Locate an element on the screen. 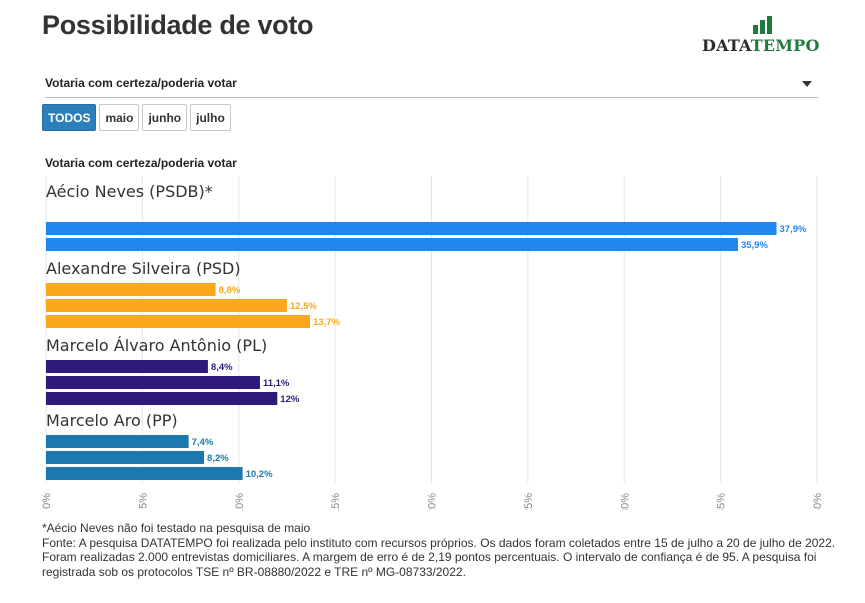 The width and height of the screenshot is (865, 603). group-label: Alexandre Silveira (PSD) is located at coordinates (143, 268).